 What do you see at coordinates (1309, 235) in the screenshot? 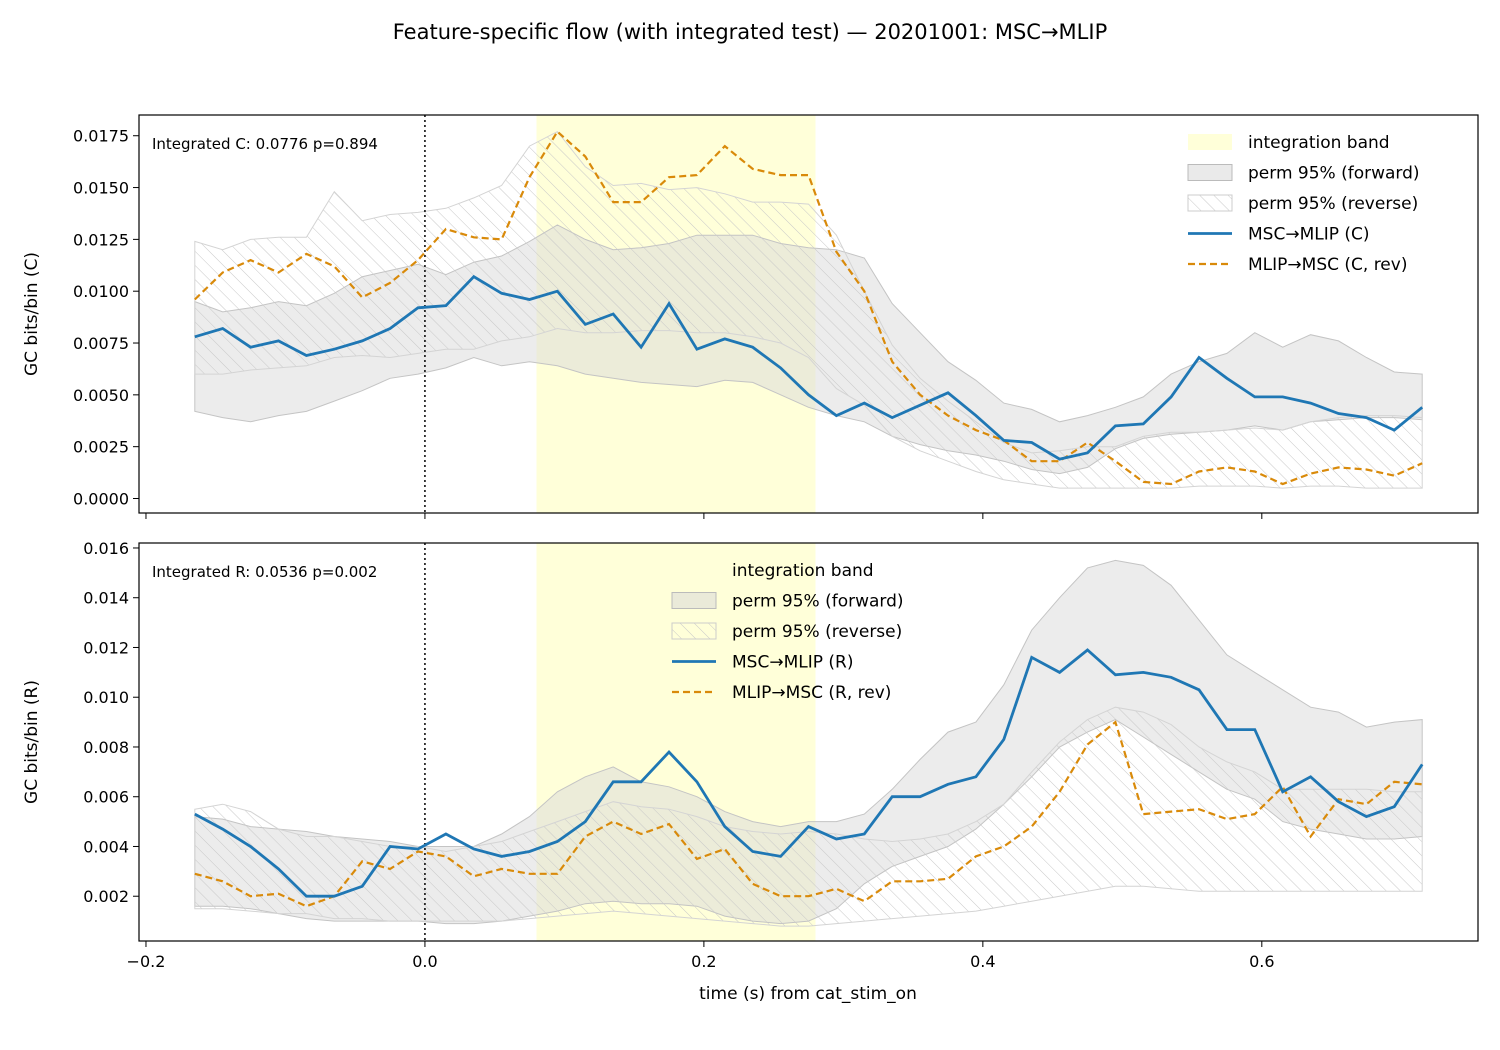
I see `legend-label: MSC→MLIP (C)` at bounding box center [1309, 235].